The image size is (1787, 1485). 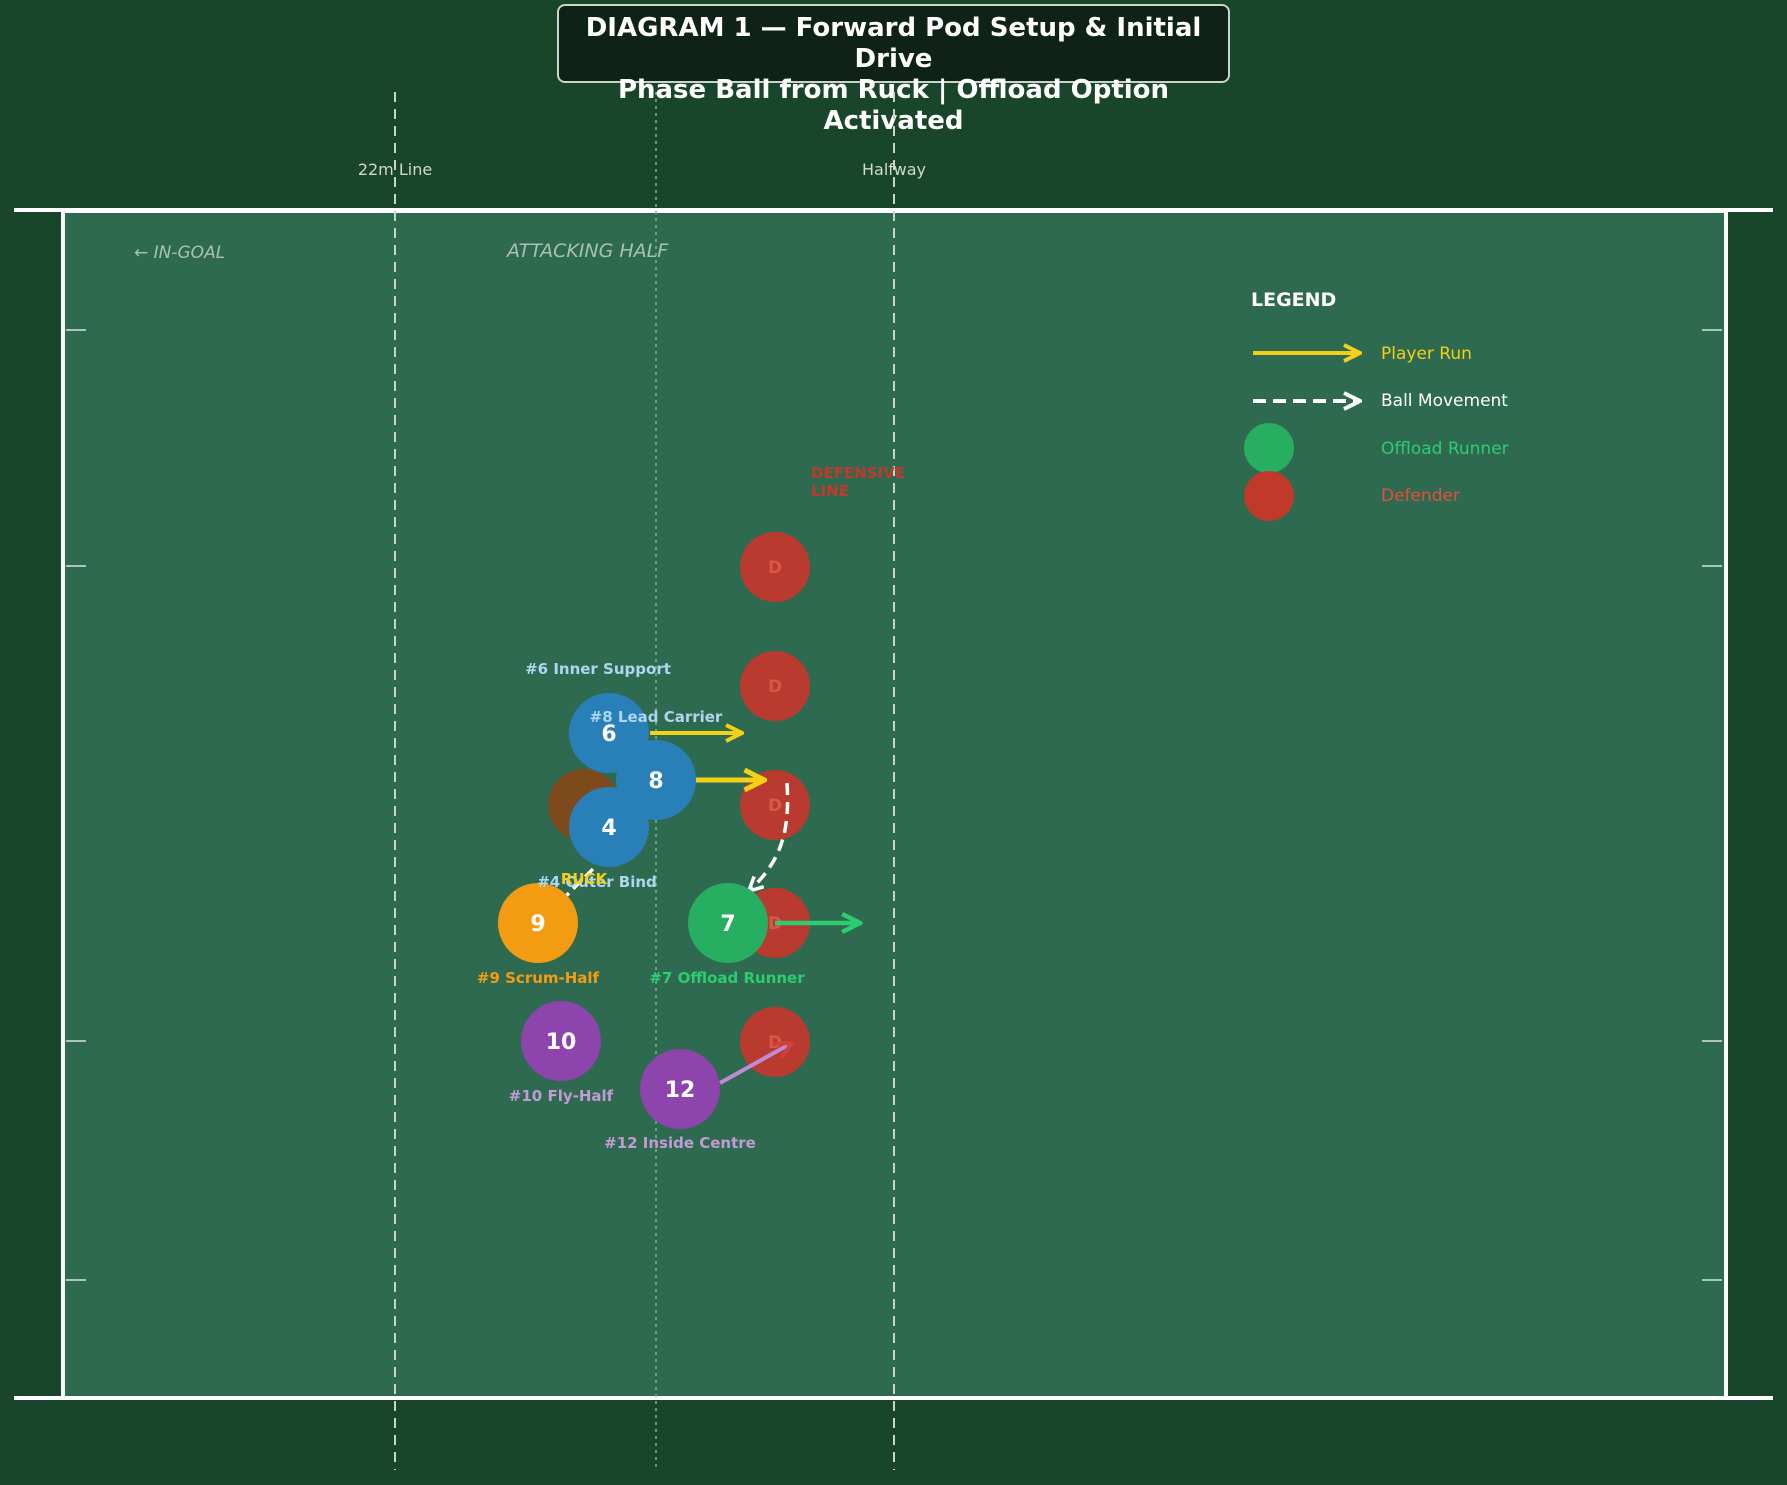 What do you see at coordinates (830, 491) in the screenshot?
I see `defensive-line-word-2: LINE` at bounding box center [830, 491].